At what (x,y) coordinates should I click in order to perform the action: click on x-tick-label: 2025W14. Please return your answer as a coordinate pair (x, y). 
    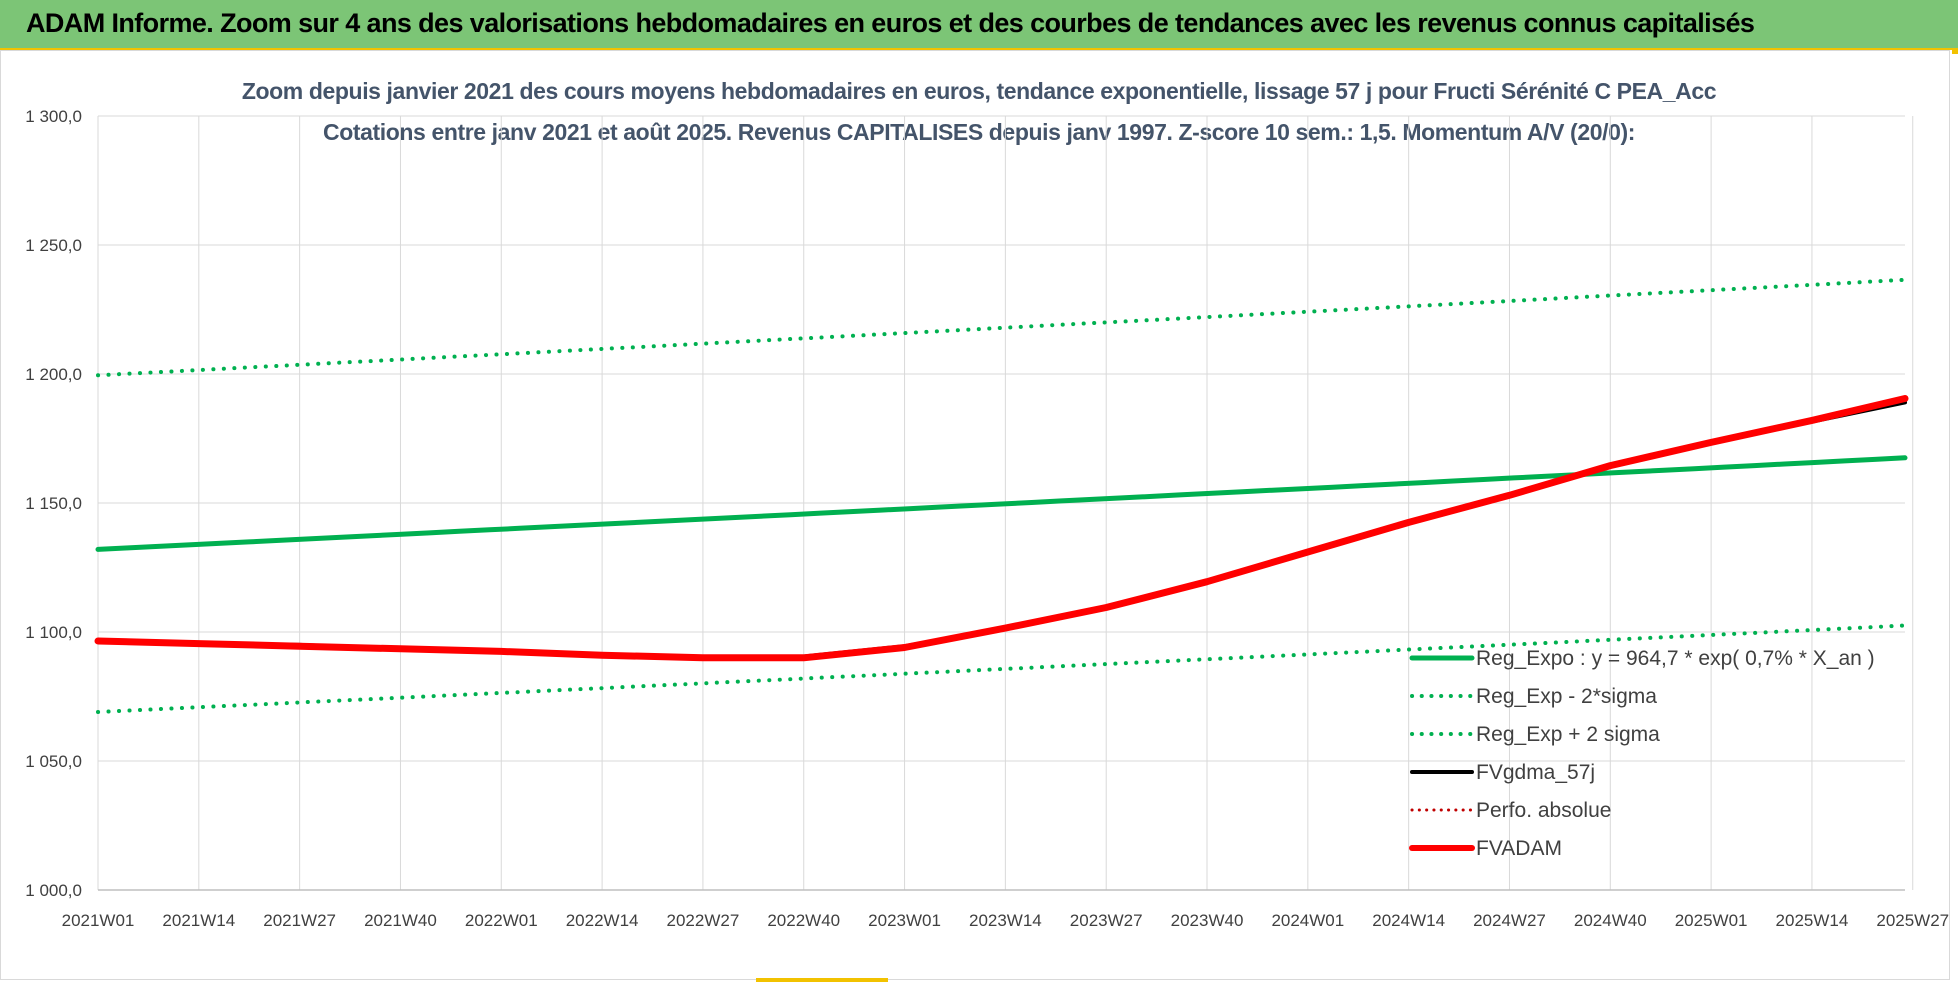
    Looking at the image, I should click on (1812, 920).